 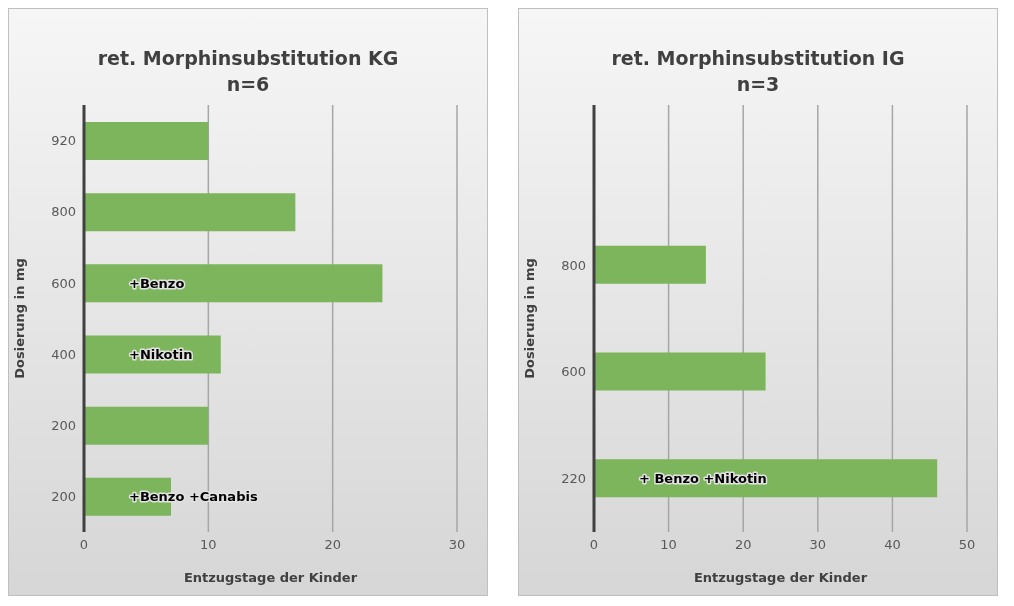 I want to click on data-label: + Benzo +Nikotin, so click(x=703, y=478).